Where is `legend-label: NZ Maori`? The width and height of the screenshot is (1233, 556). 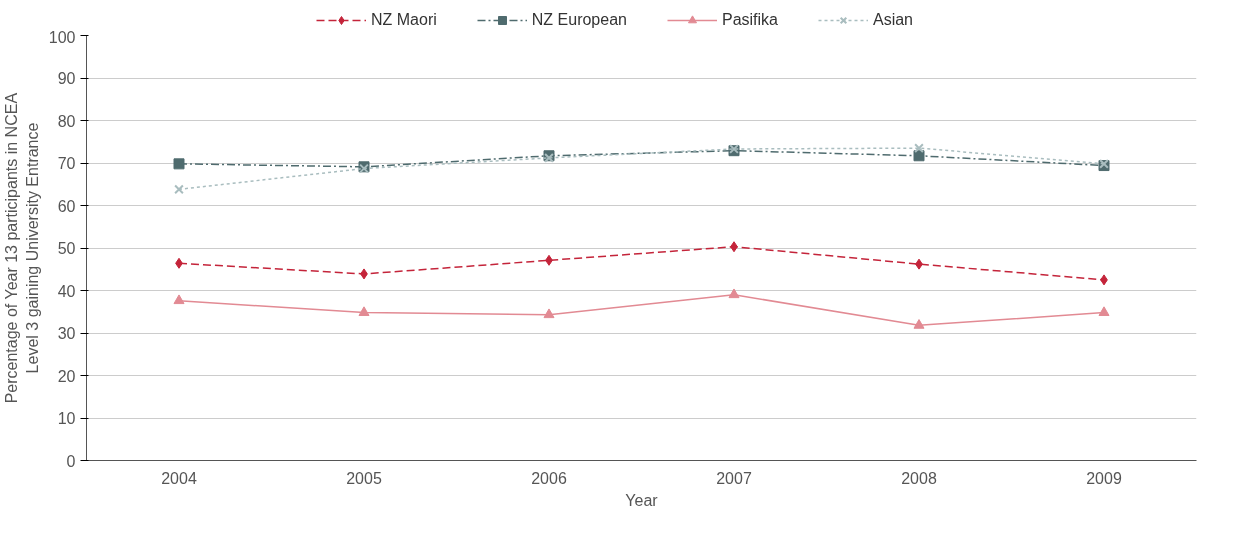 legend-label: NZ Maori is located at coordinates (404, 20).